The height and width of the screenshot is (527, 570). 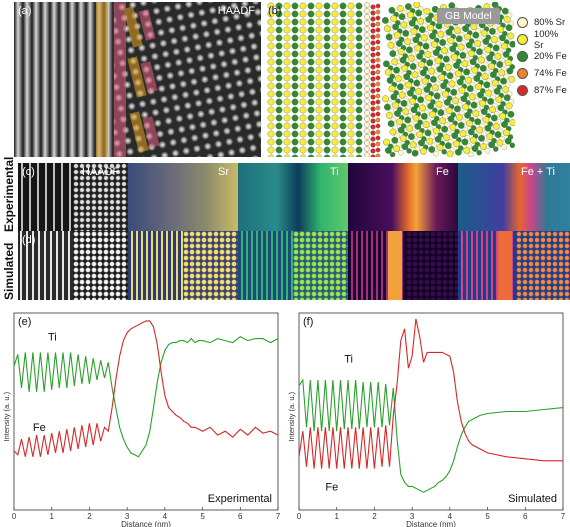 I want to click on legend-label-74-fe: 74% Fe, so click(x=550, y=73).